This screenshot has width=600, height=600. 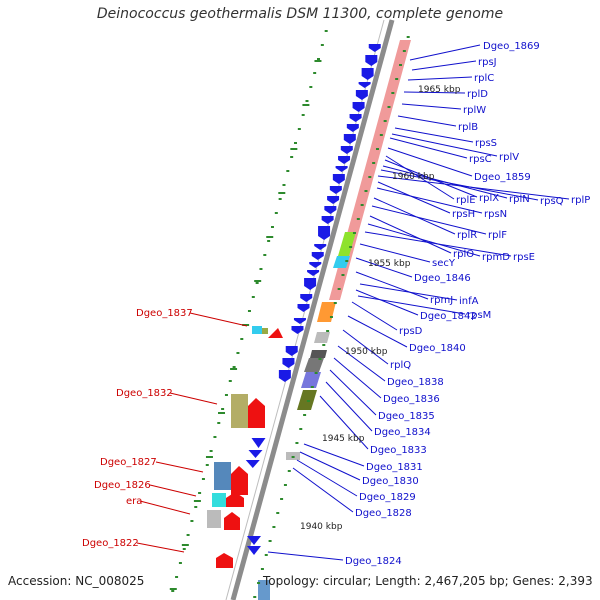 What do you see at coordinates (511, 46) in the screenshot?
I see `gene-label-Dgeo_1869: Dgeo_1869` at bounding box center [511, 46].